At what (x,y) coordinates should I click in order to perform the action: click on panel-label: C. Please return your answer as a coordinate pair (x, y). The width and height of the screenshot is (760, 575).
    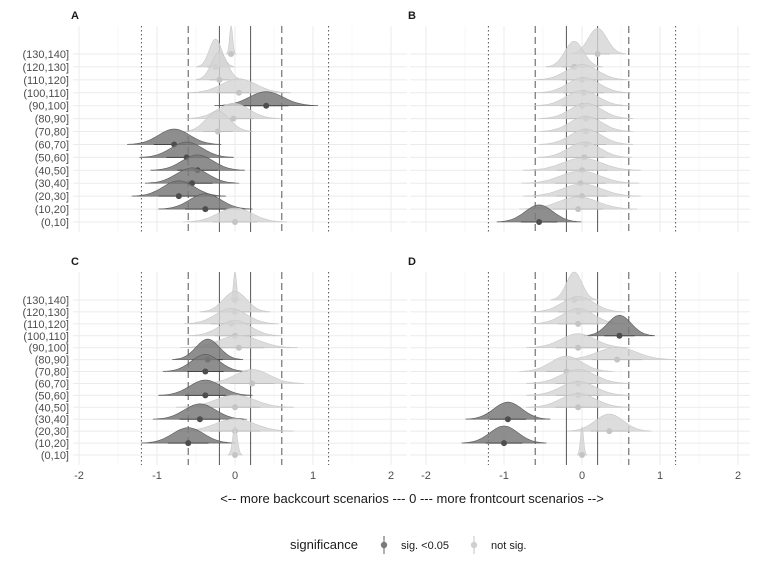
    Looking at the image, I should click on (75, 262).